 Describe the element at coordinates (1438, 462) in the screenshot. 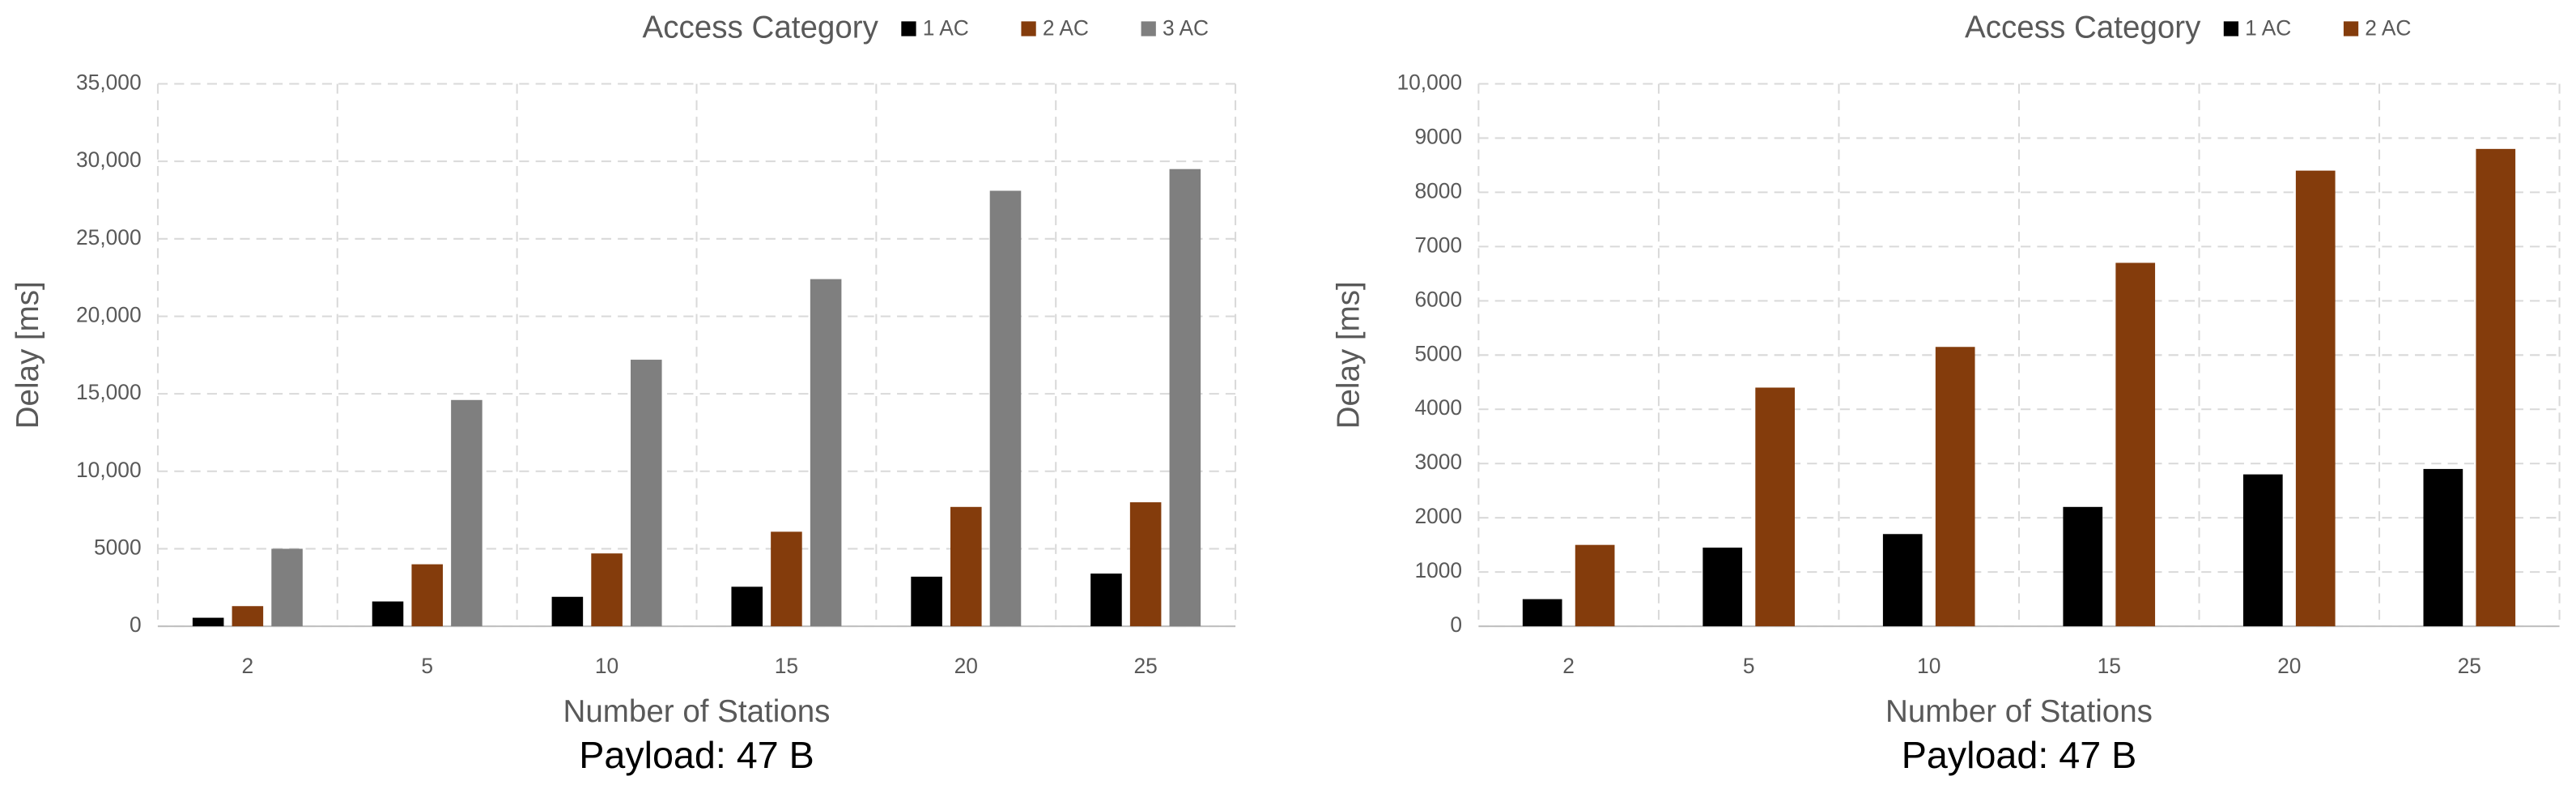

I see `y-tick-label: 3000` at that location.